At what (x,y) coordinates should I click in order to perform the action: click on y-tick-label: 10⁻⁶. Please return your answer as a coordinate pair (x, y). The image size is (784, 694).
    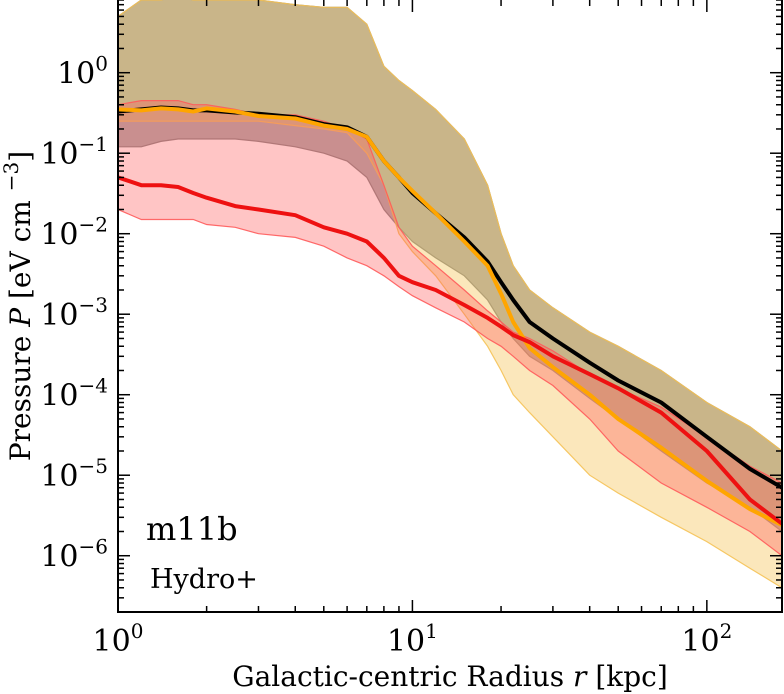
    Looking at the image, I should click on (74, 555).